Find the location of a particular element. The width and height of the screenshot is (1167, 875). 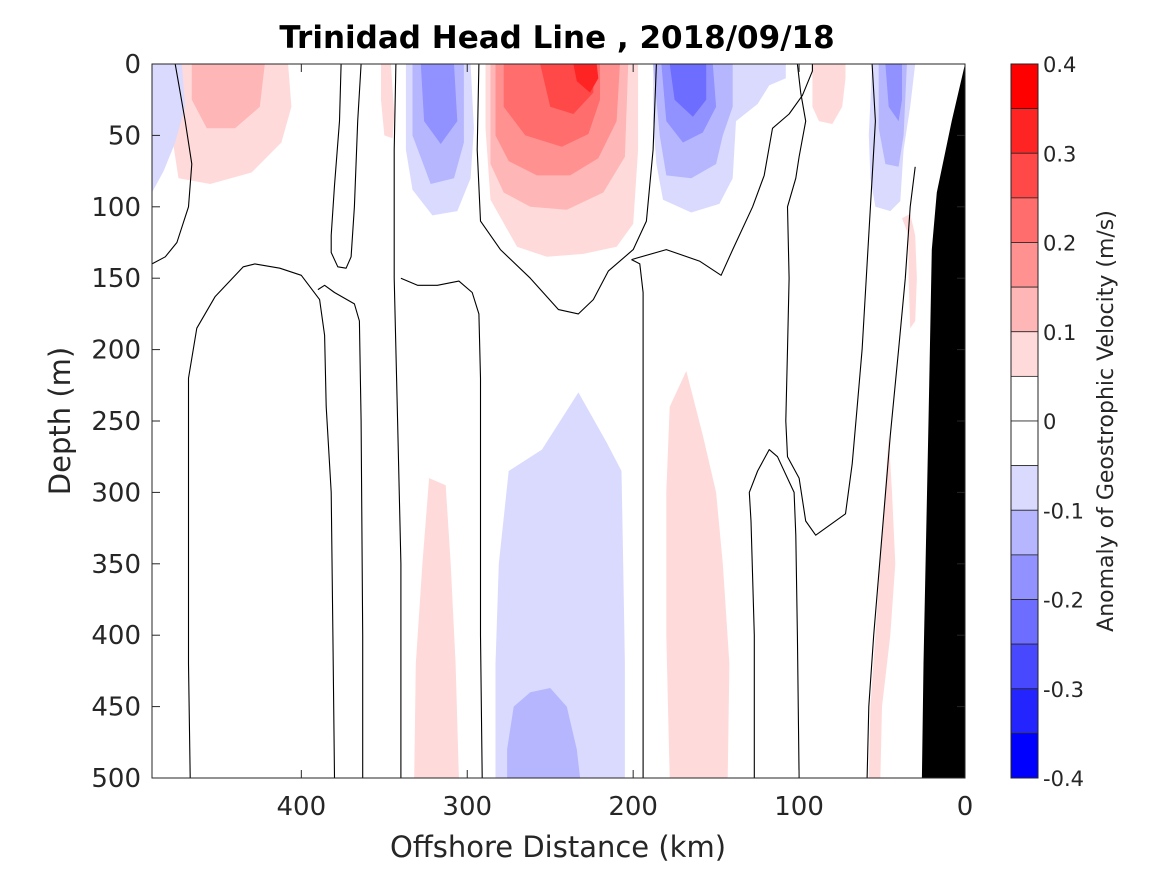

zero-contour-340km is located at coordinates (397, 420).